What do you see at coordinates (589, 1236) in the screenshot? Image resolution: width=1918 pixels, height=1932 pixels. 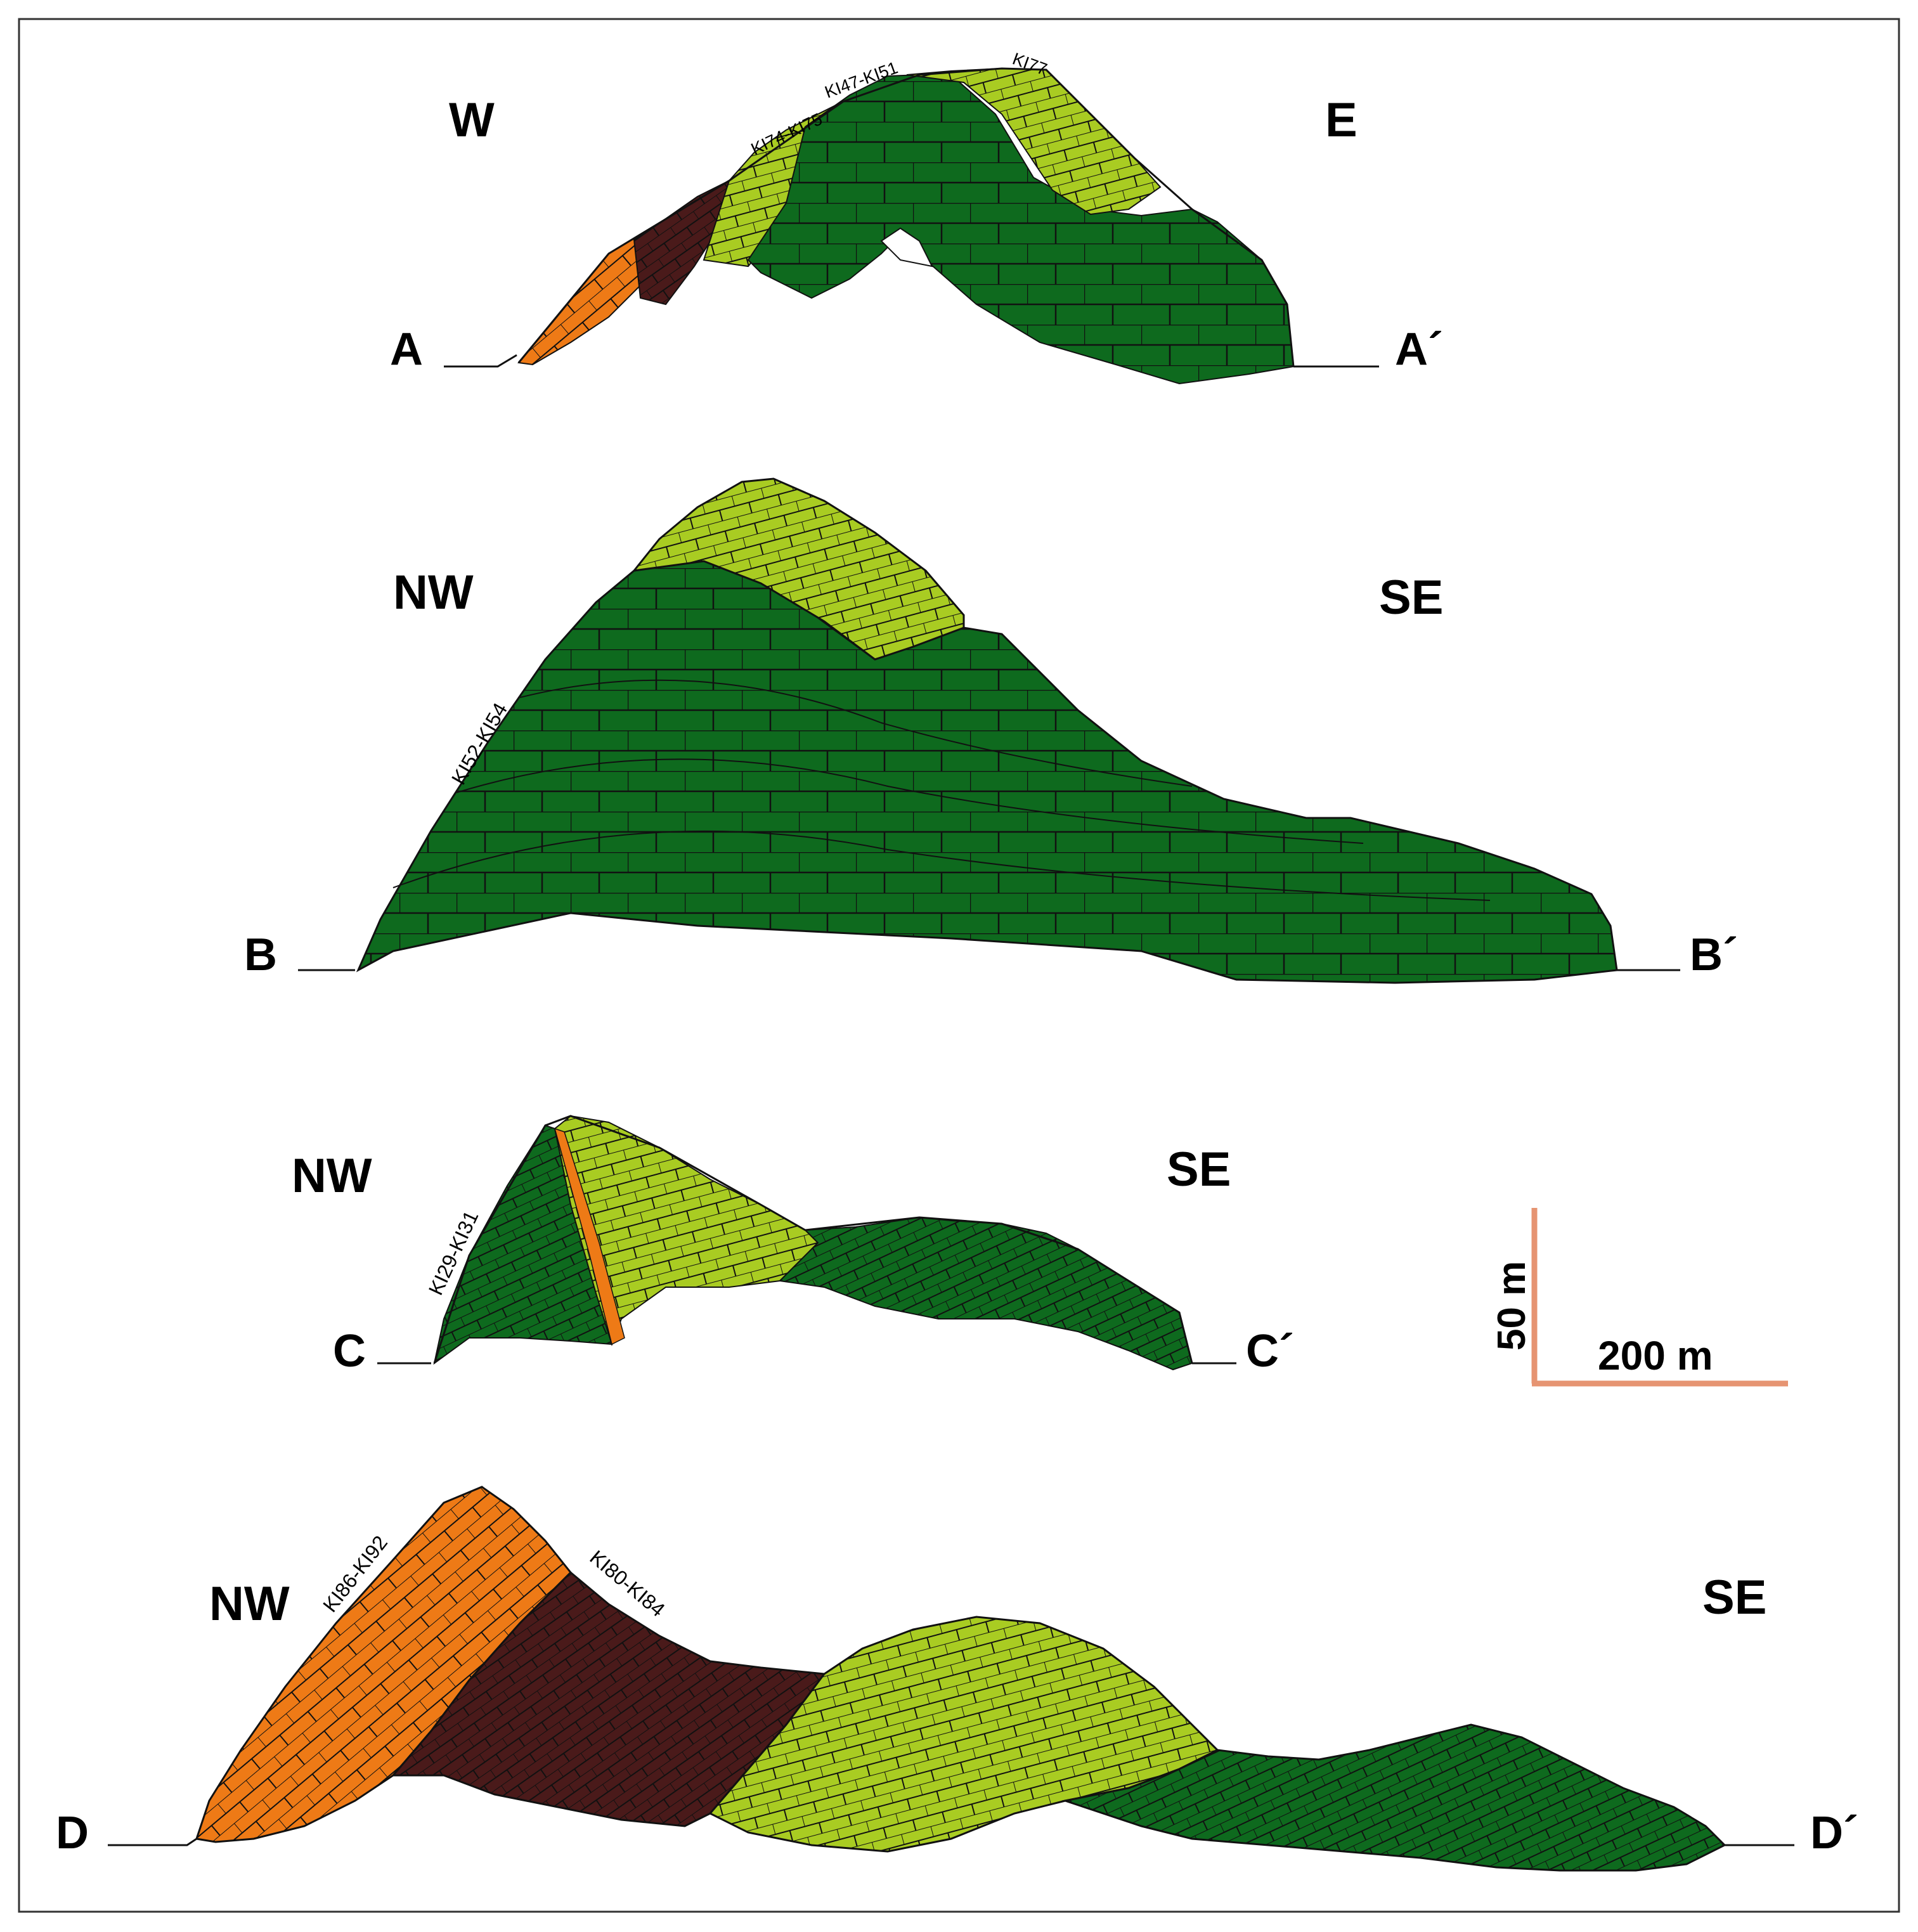 I see `section-c-orange-vein` at bounding box center [589, 1236].